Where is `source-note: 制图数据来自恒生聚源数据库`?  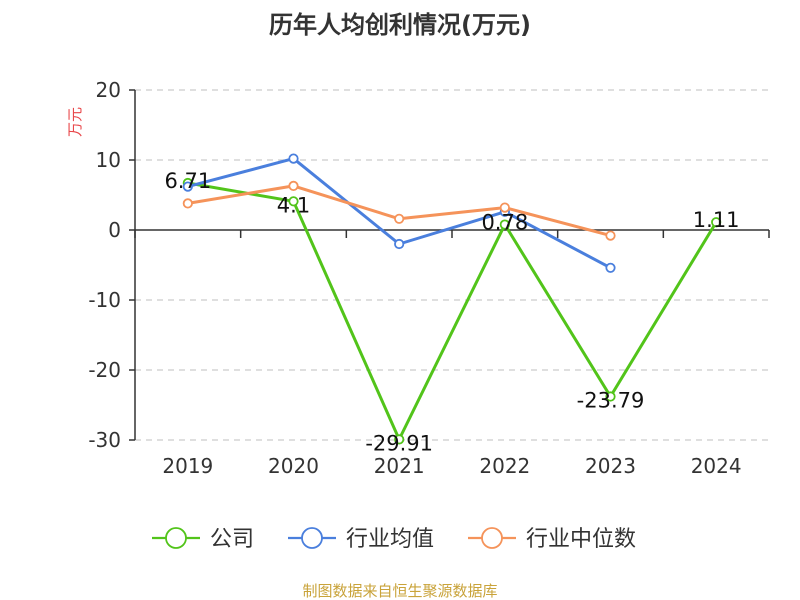
source-note: 制图数据来自恒生聚源数据库 is located at coordinates (399, 591).